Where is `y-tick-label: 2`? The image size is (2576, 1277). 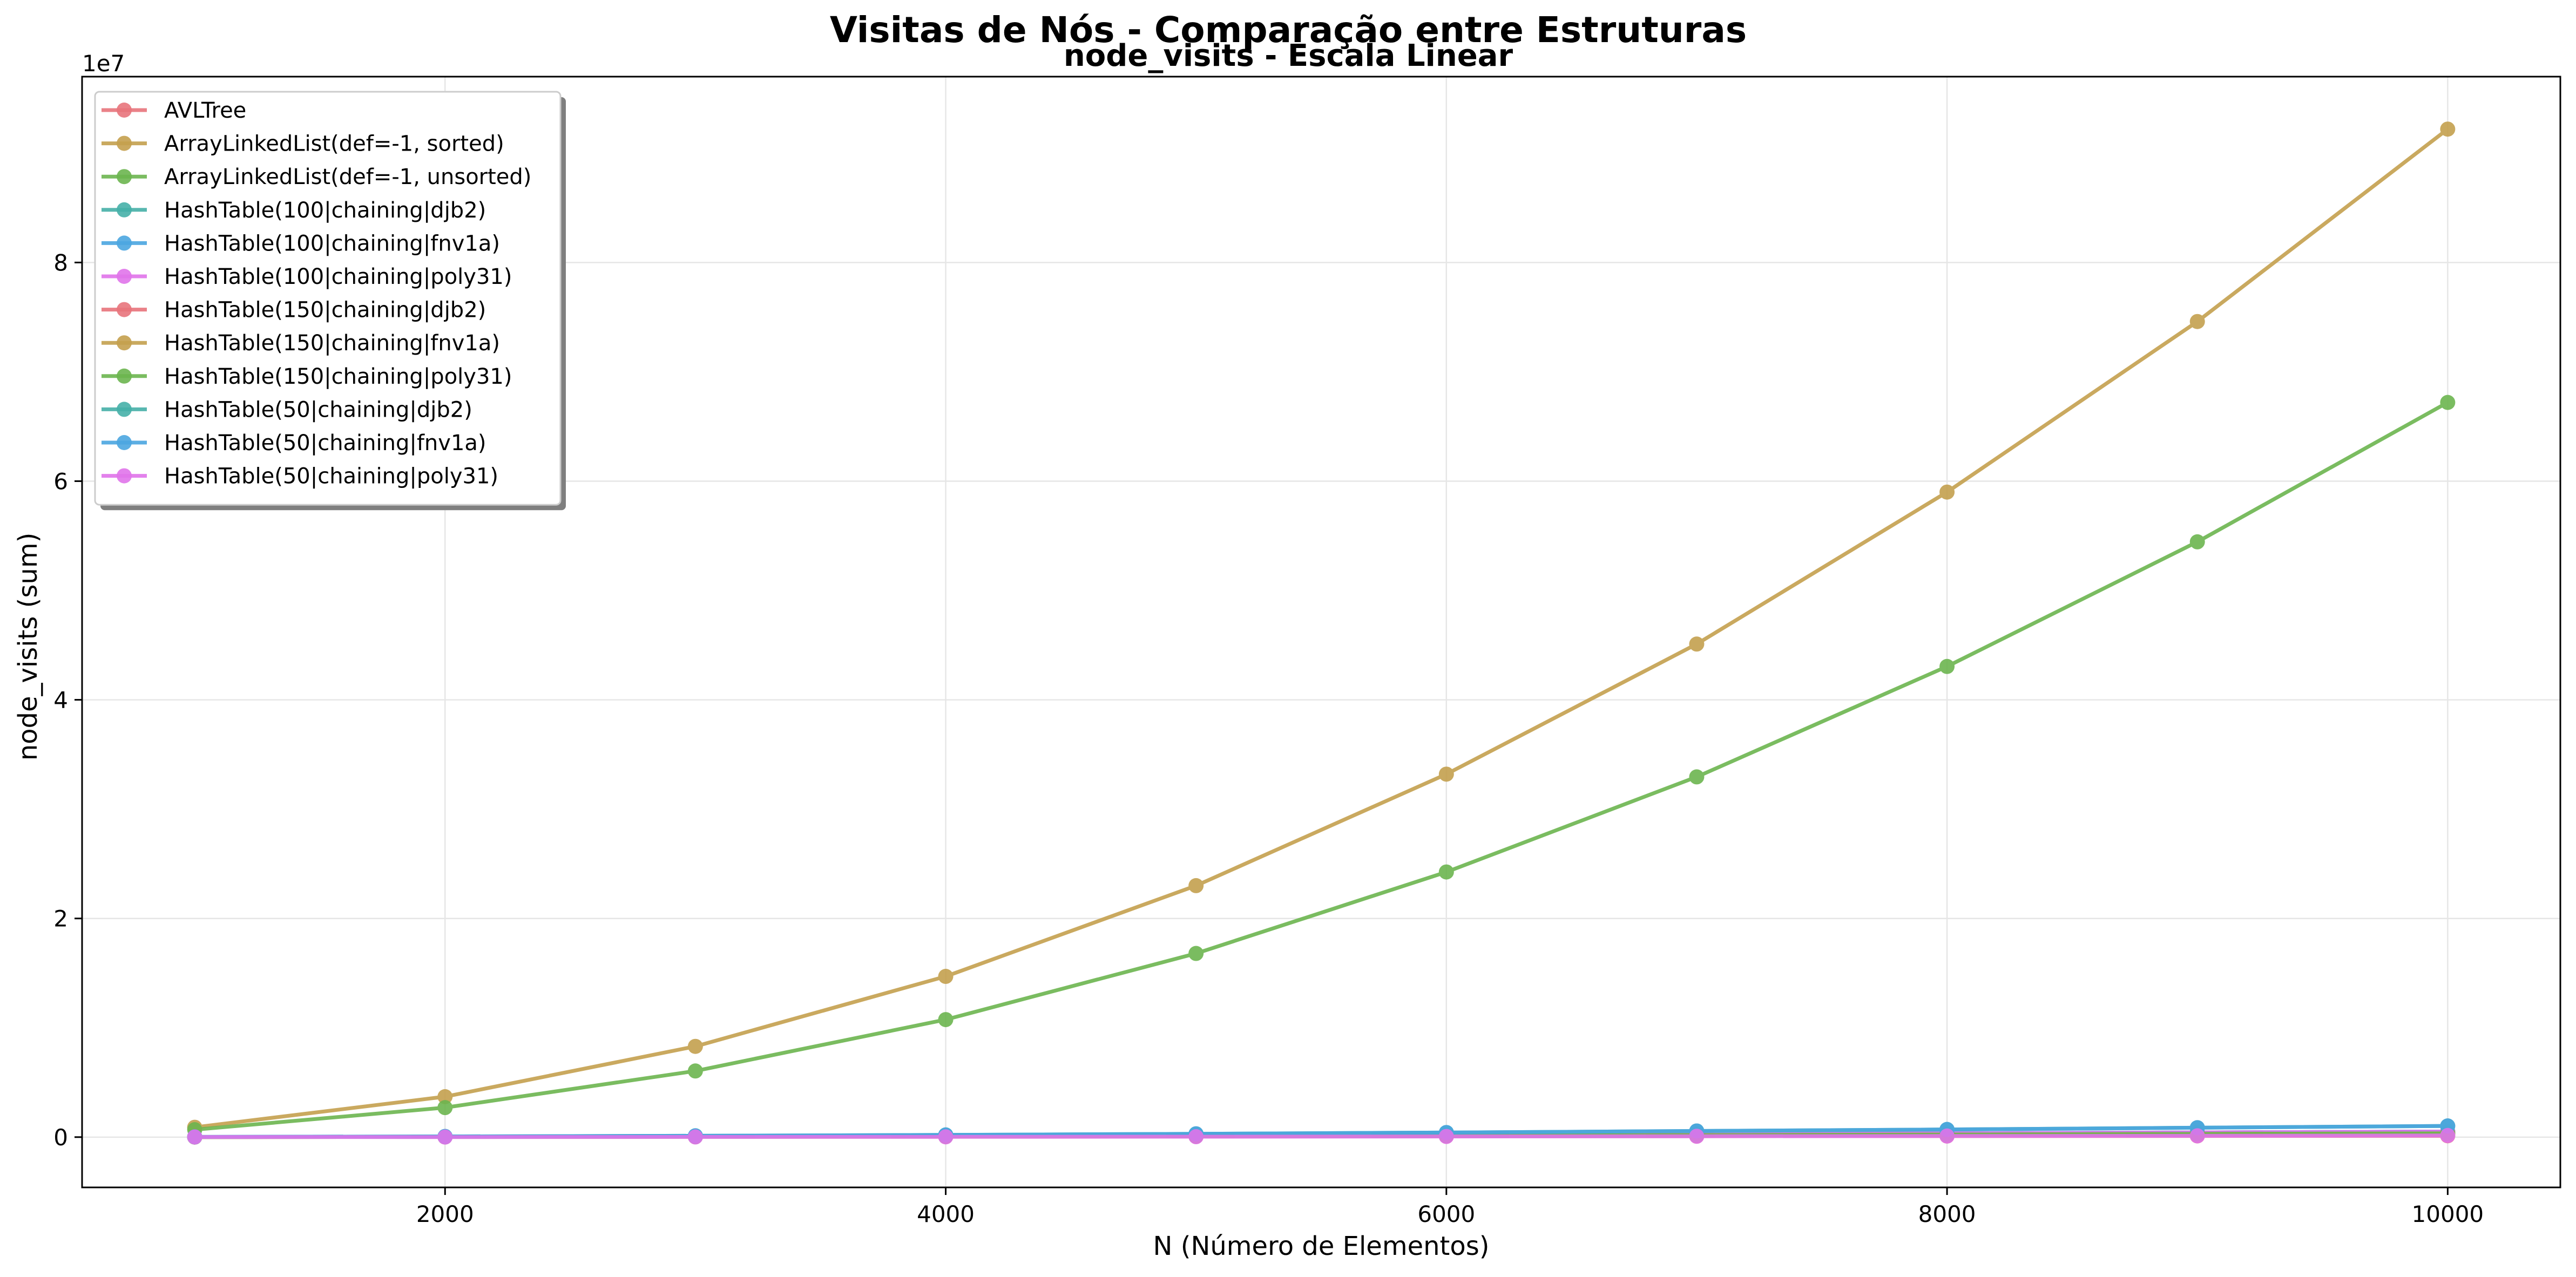 y-tick-label: 2 is located at coordinates (61, 919).